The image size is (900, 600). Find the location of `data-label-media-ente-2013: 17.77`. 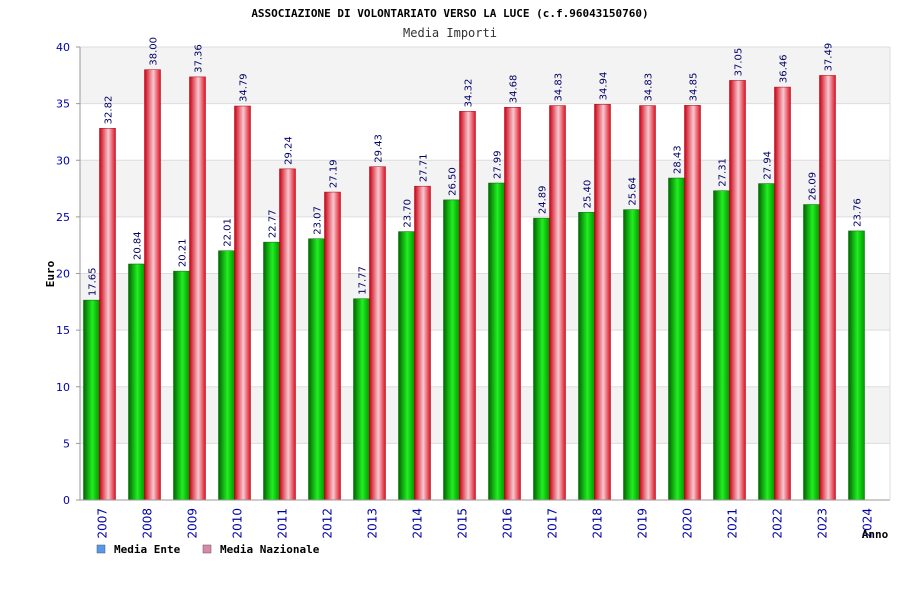

data-label-media-ente-2013: 17.77 is located at coordinates (363, 280).